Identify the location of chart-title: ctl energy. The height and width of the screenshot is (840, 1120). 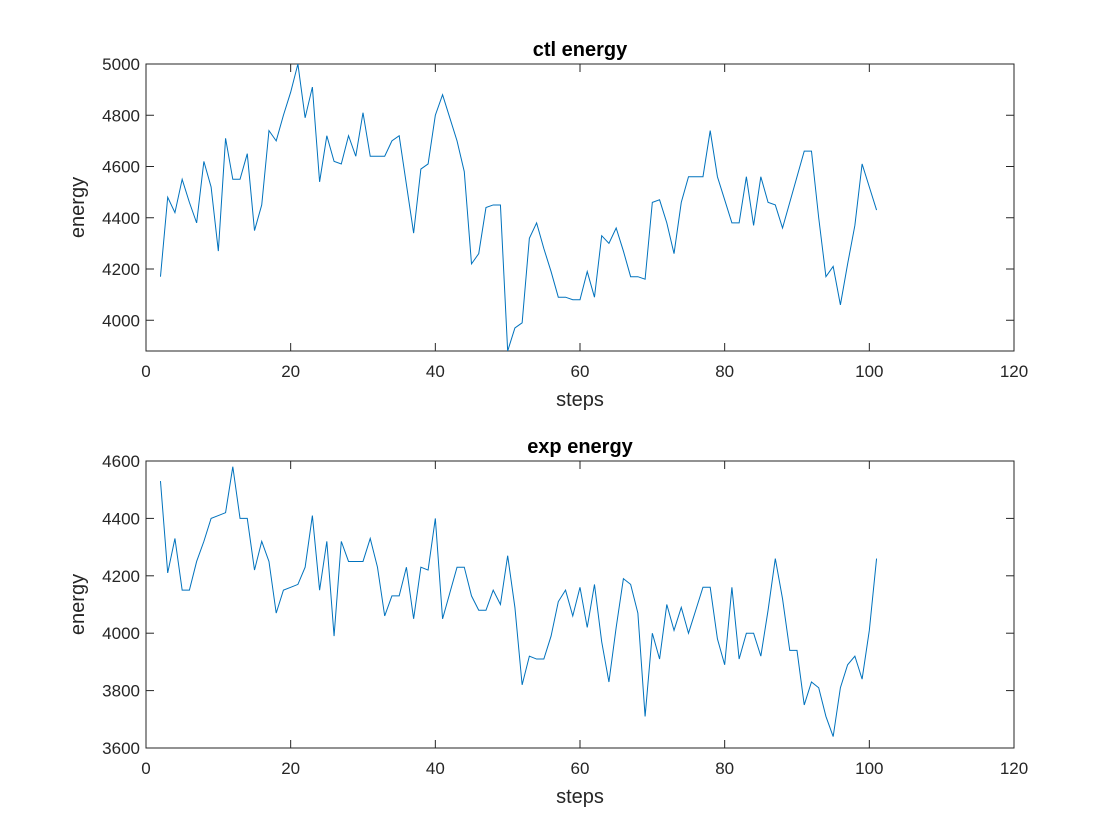
(580, 50).